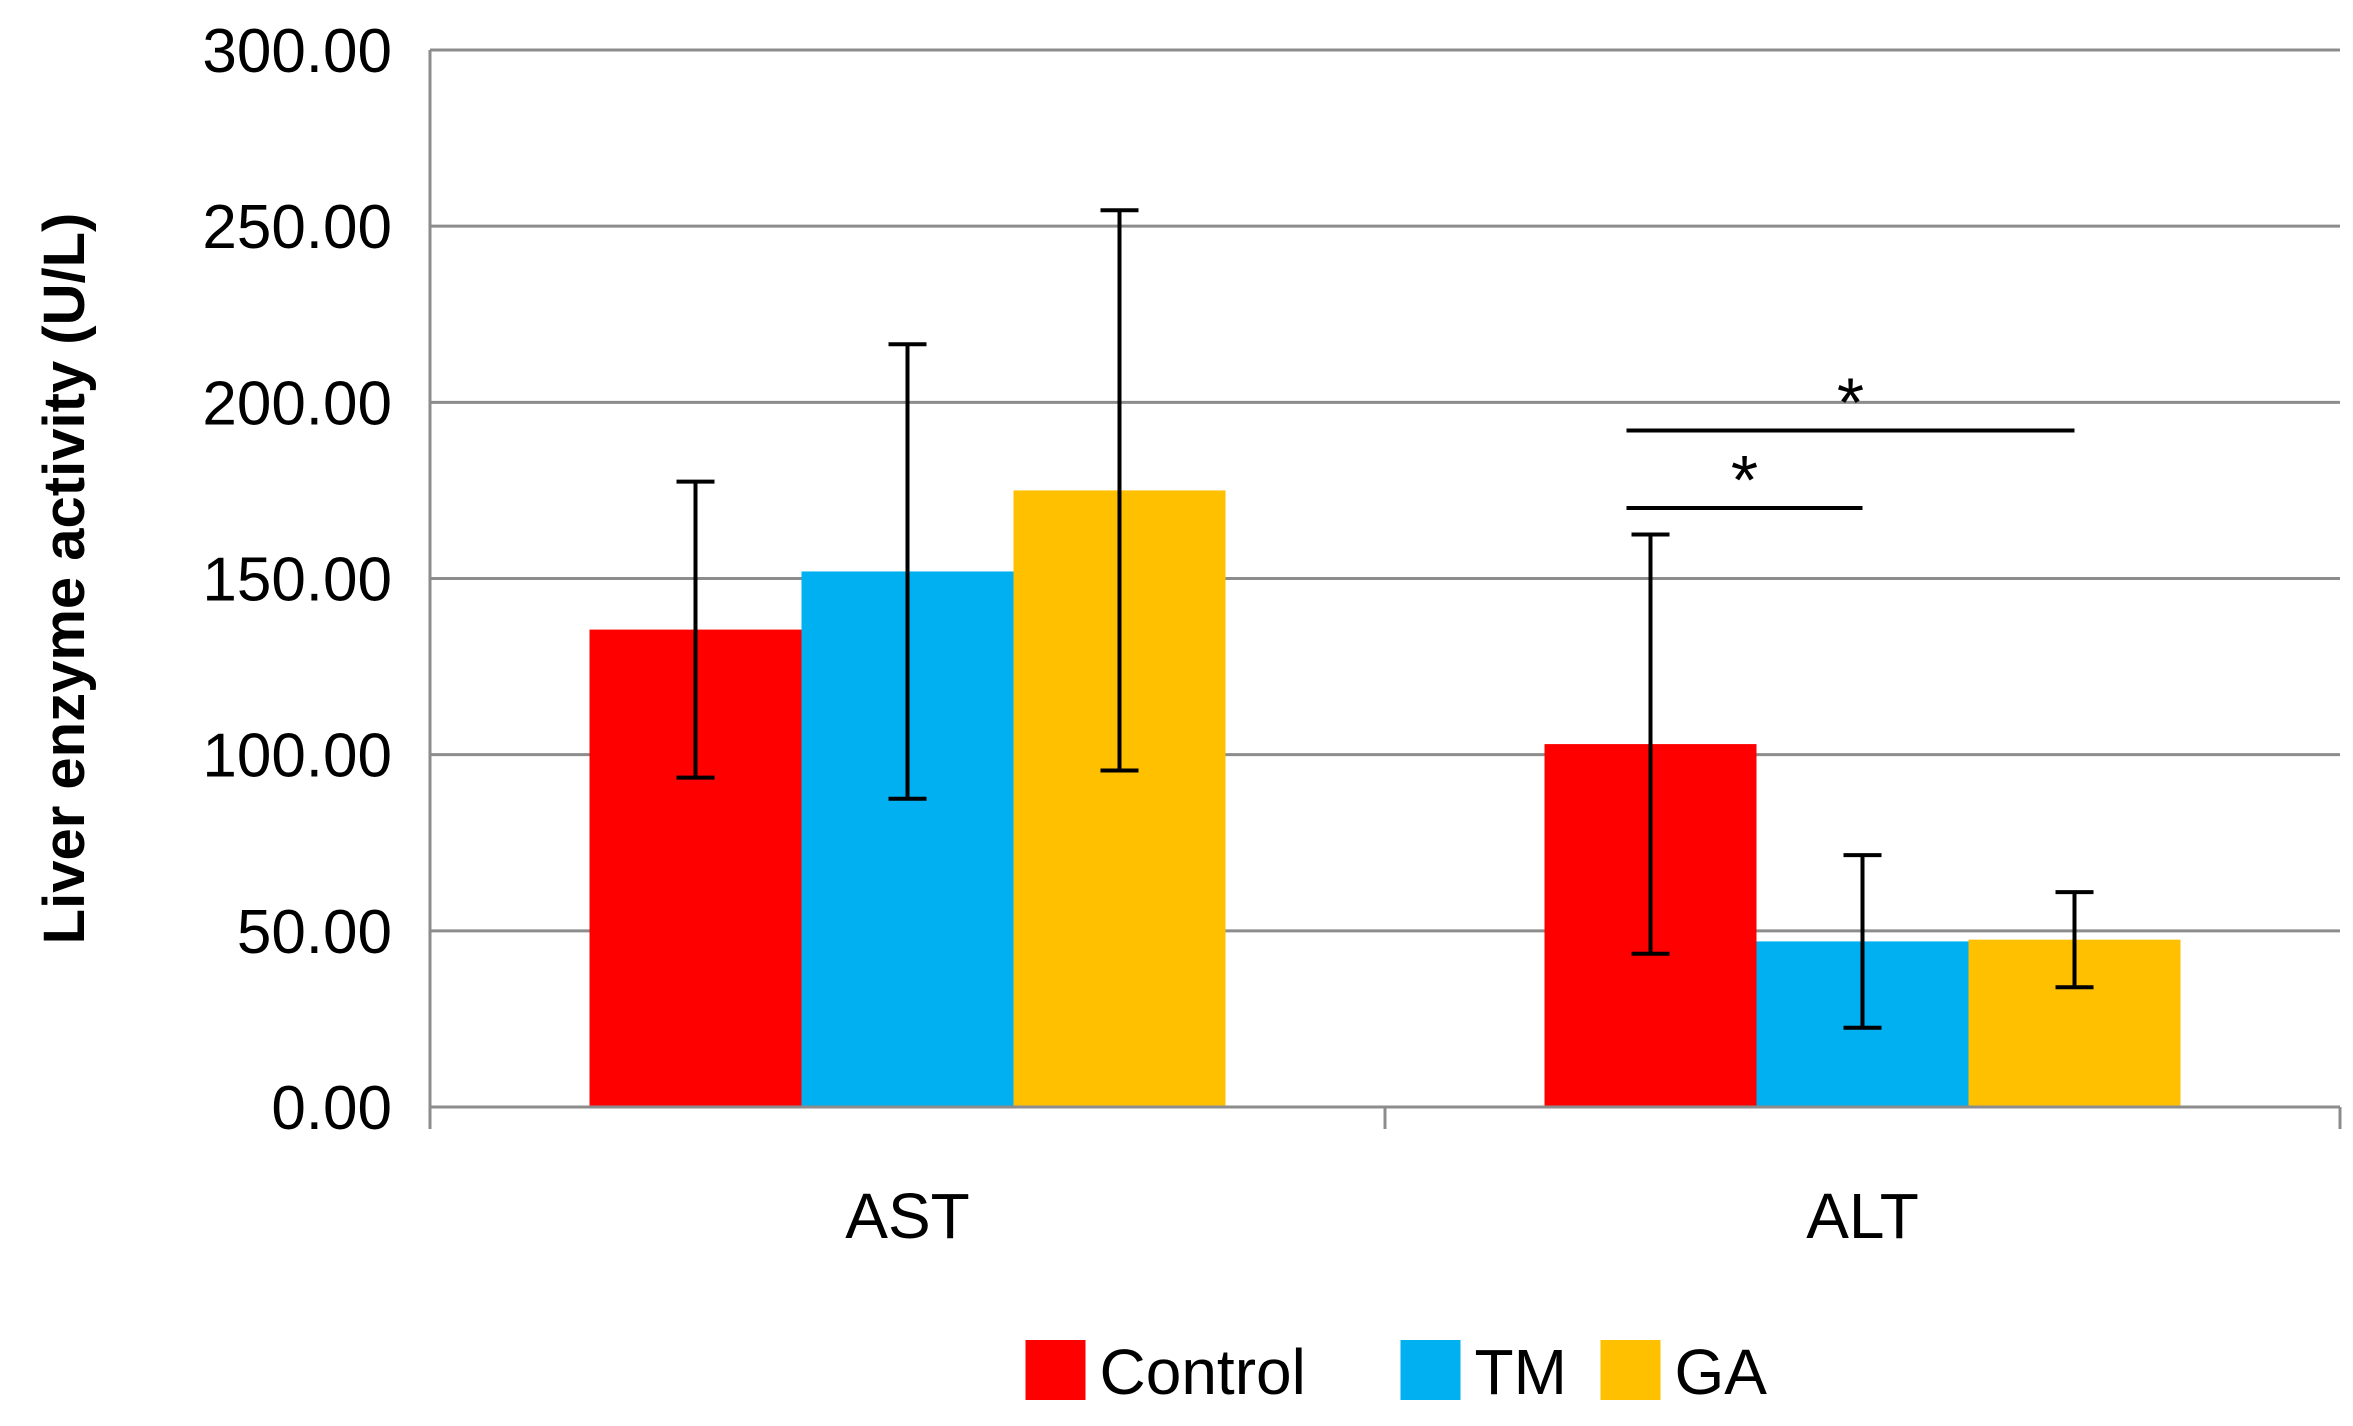 This screenshot has width=2353, height=1426. I want to click on significance-annotations: **, so click(1850, 441).